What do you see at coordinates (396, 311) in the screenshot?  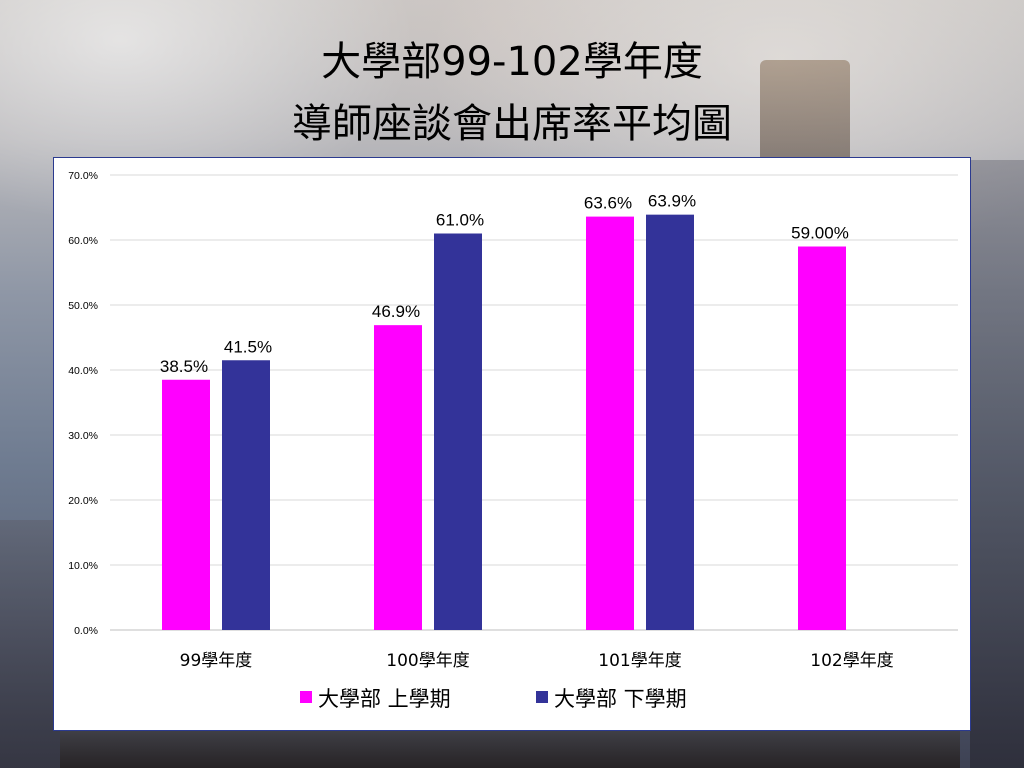 I see `data-label: 46.9%` at bounding box center [396, 311].